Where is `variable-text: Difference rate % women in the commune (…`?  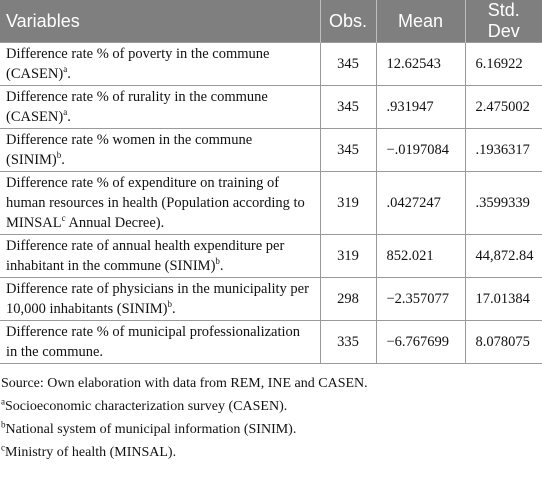 variable-text: Difference rate % women in the commune (… is located at coordinates (129, 150).